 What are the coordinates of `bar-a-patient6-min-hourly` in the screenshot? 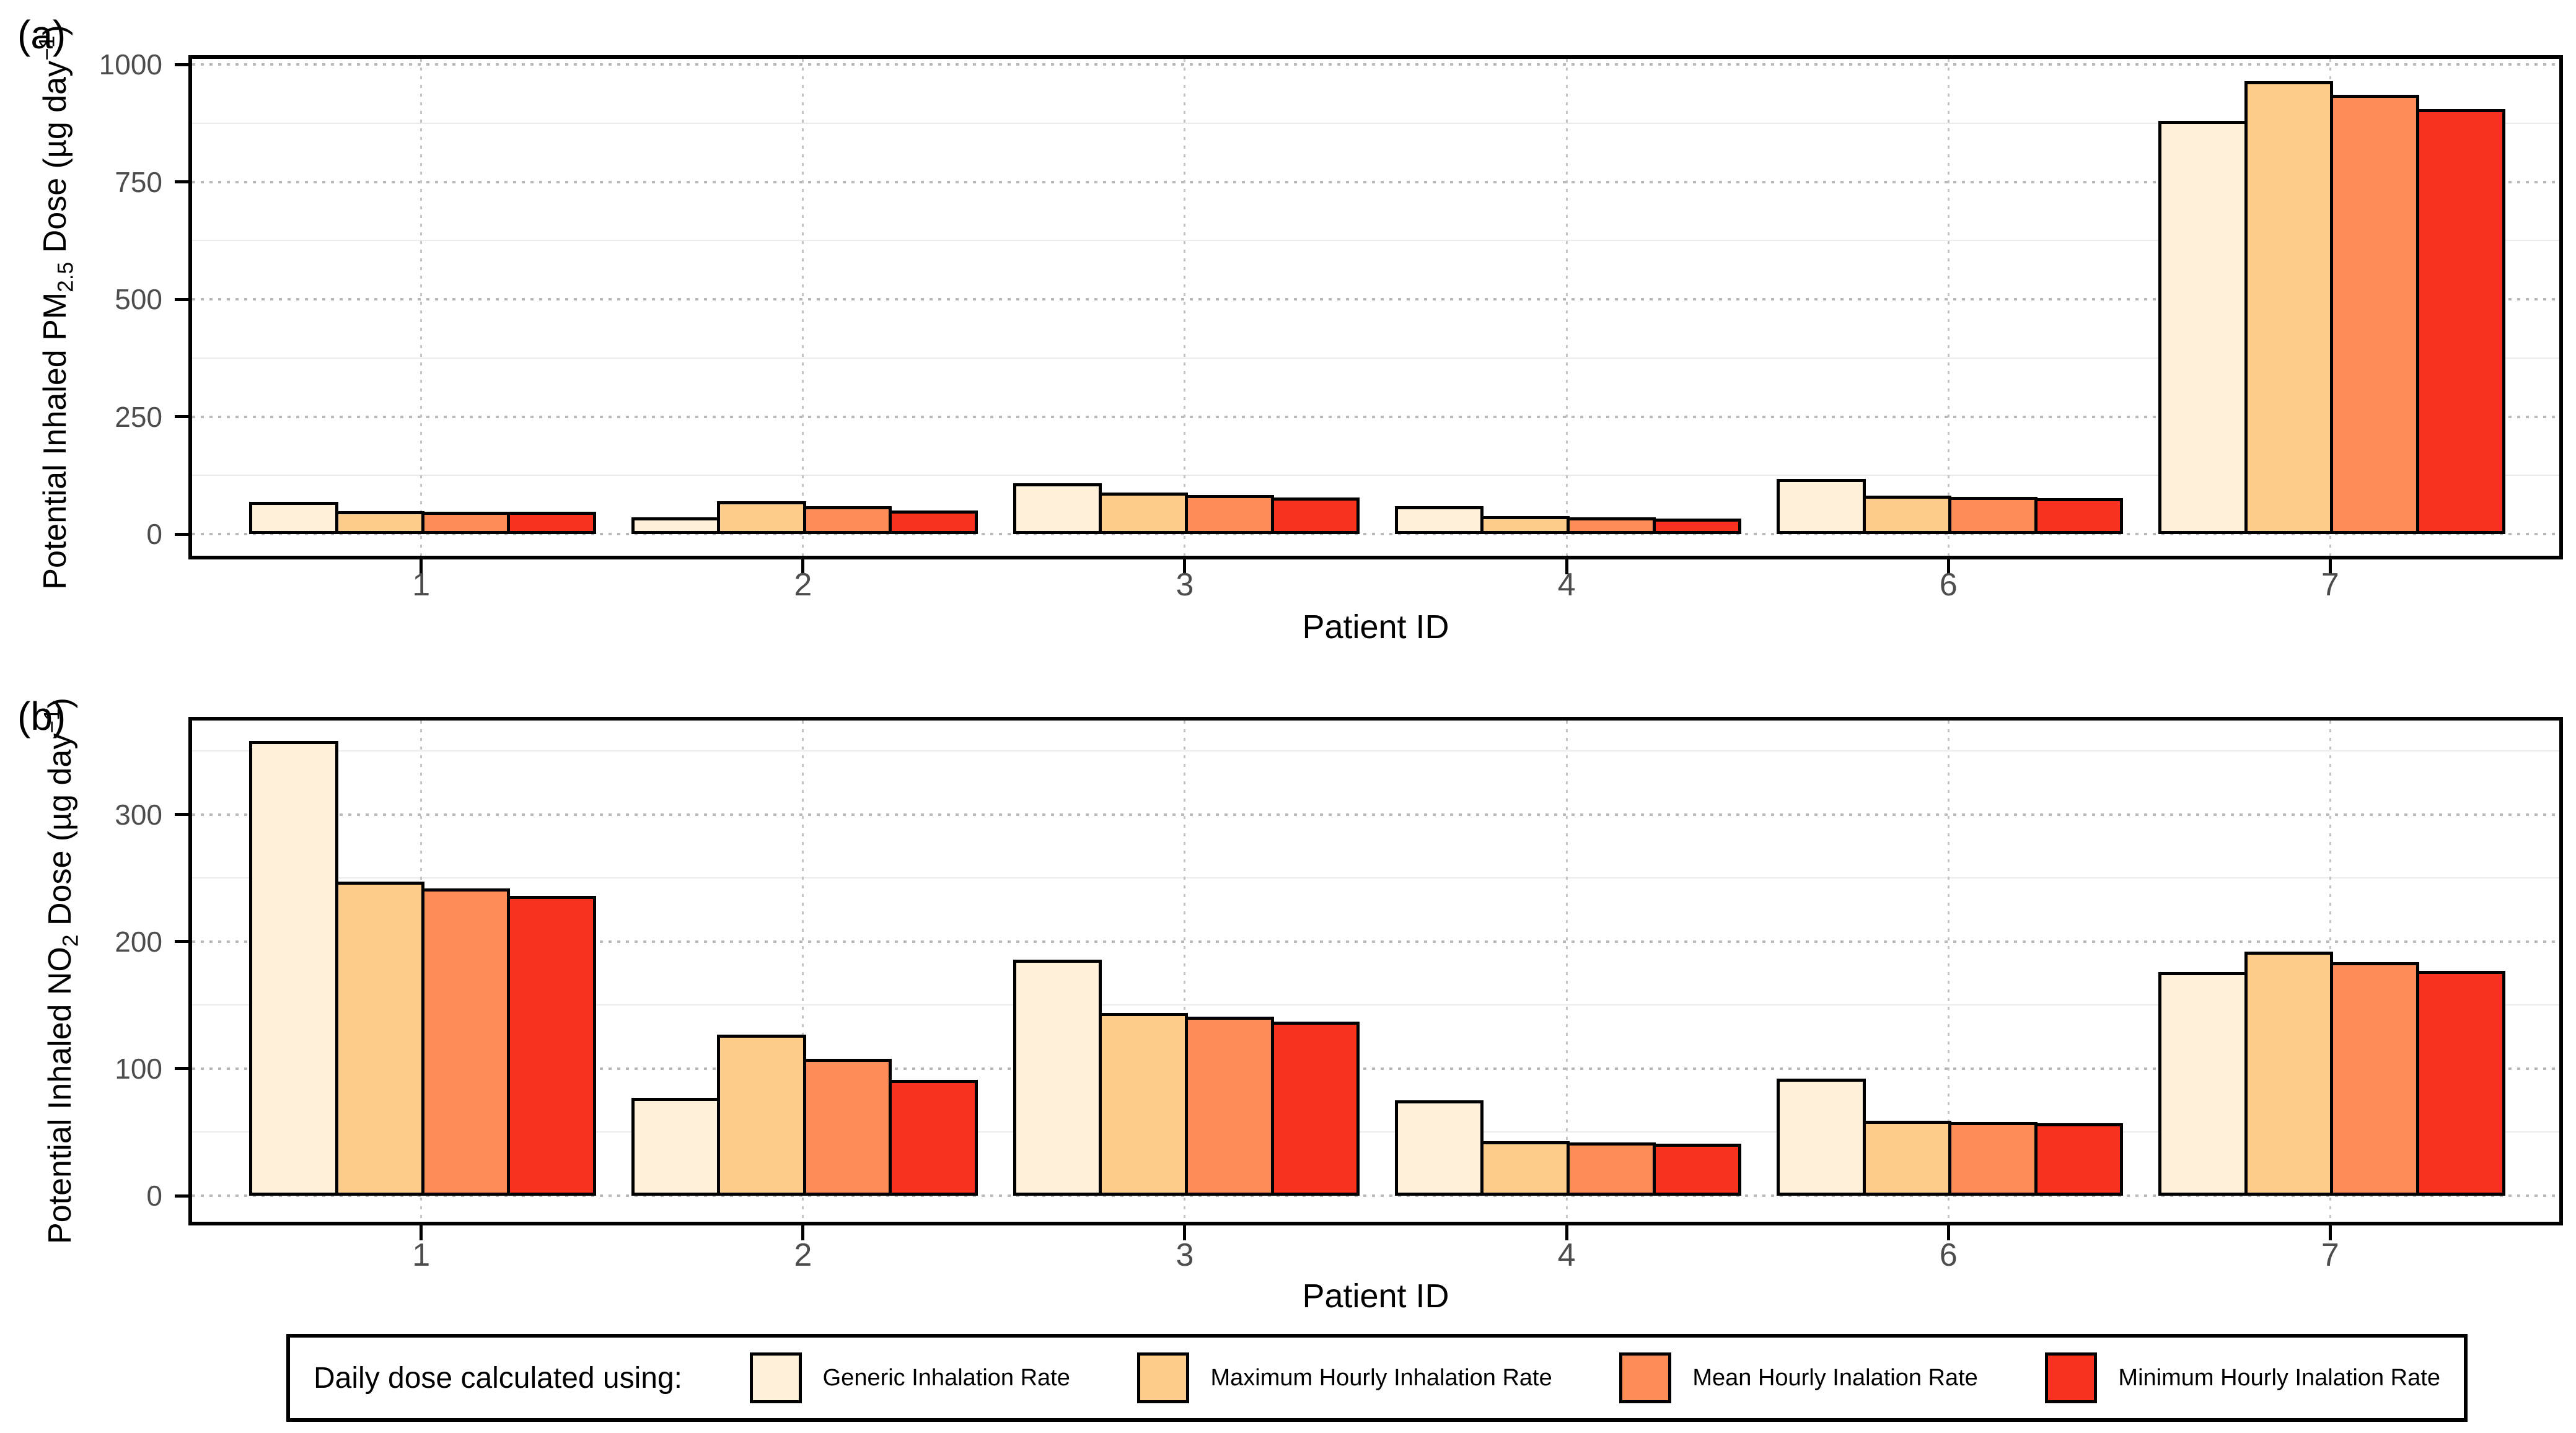 It's located at (2079, 516).